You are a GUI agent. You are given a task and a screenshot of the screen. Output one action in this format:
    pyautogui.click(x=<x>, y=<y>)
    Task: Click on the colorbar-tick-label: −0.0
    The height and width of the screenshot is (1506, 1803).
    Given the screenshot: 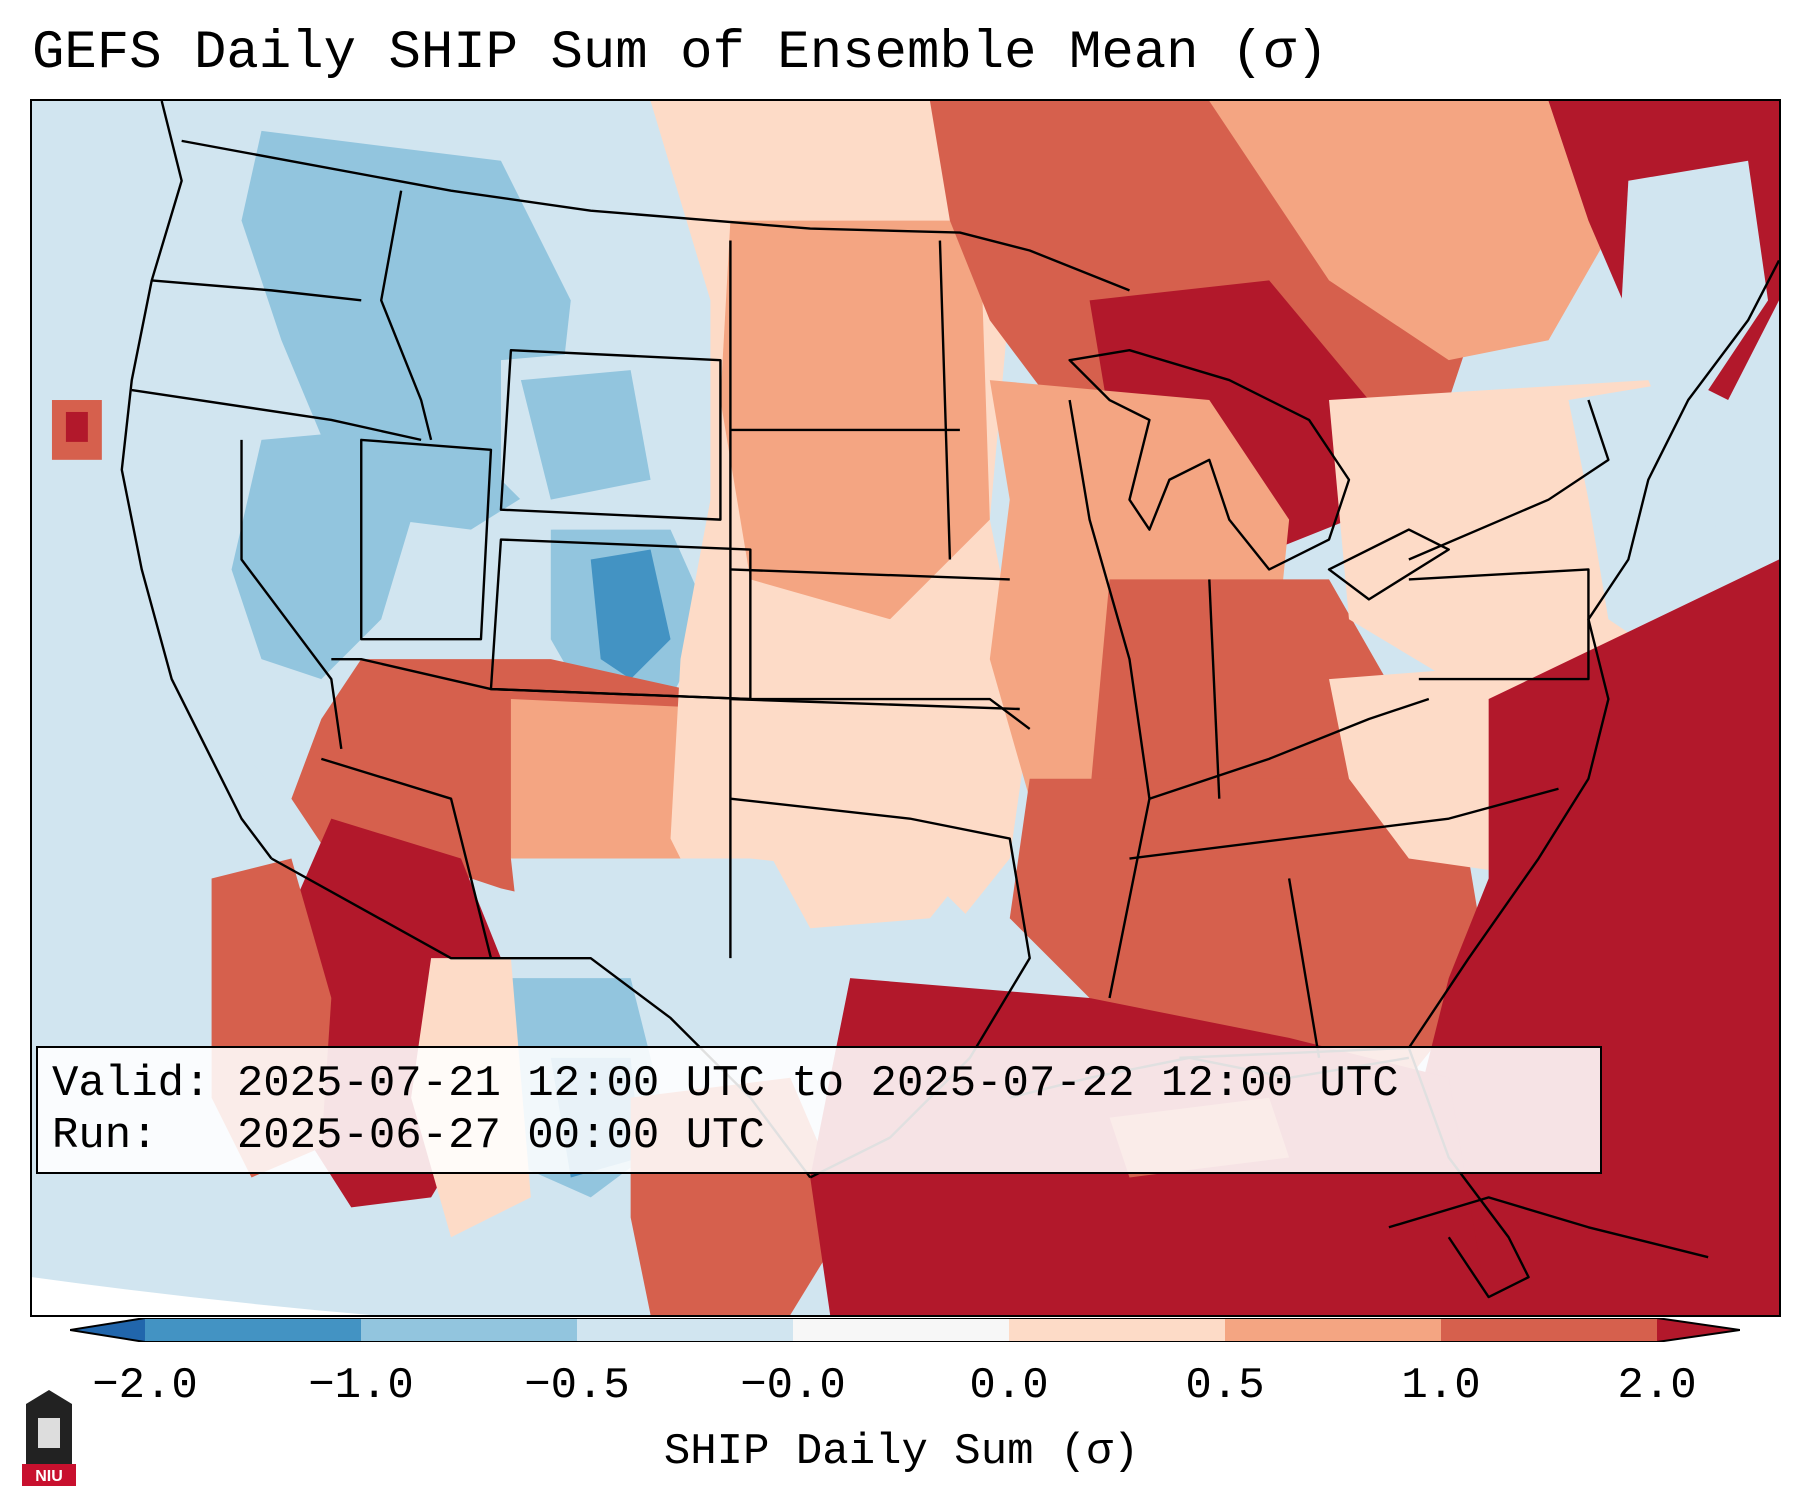 What is the action you would take?
    pyautogui.click(x=793, y=1386)
    